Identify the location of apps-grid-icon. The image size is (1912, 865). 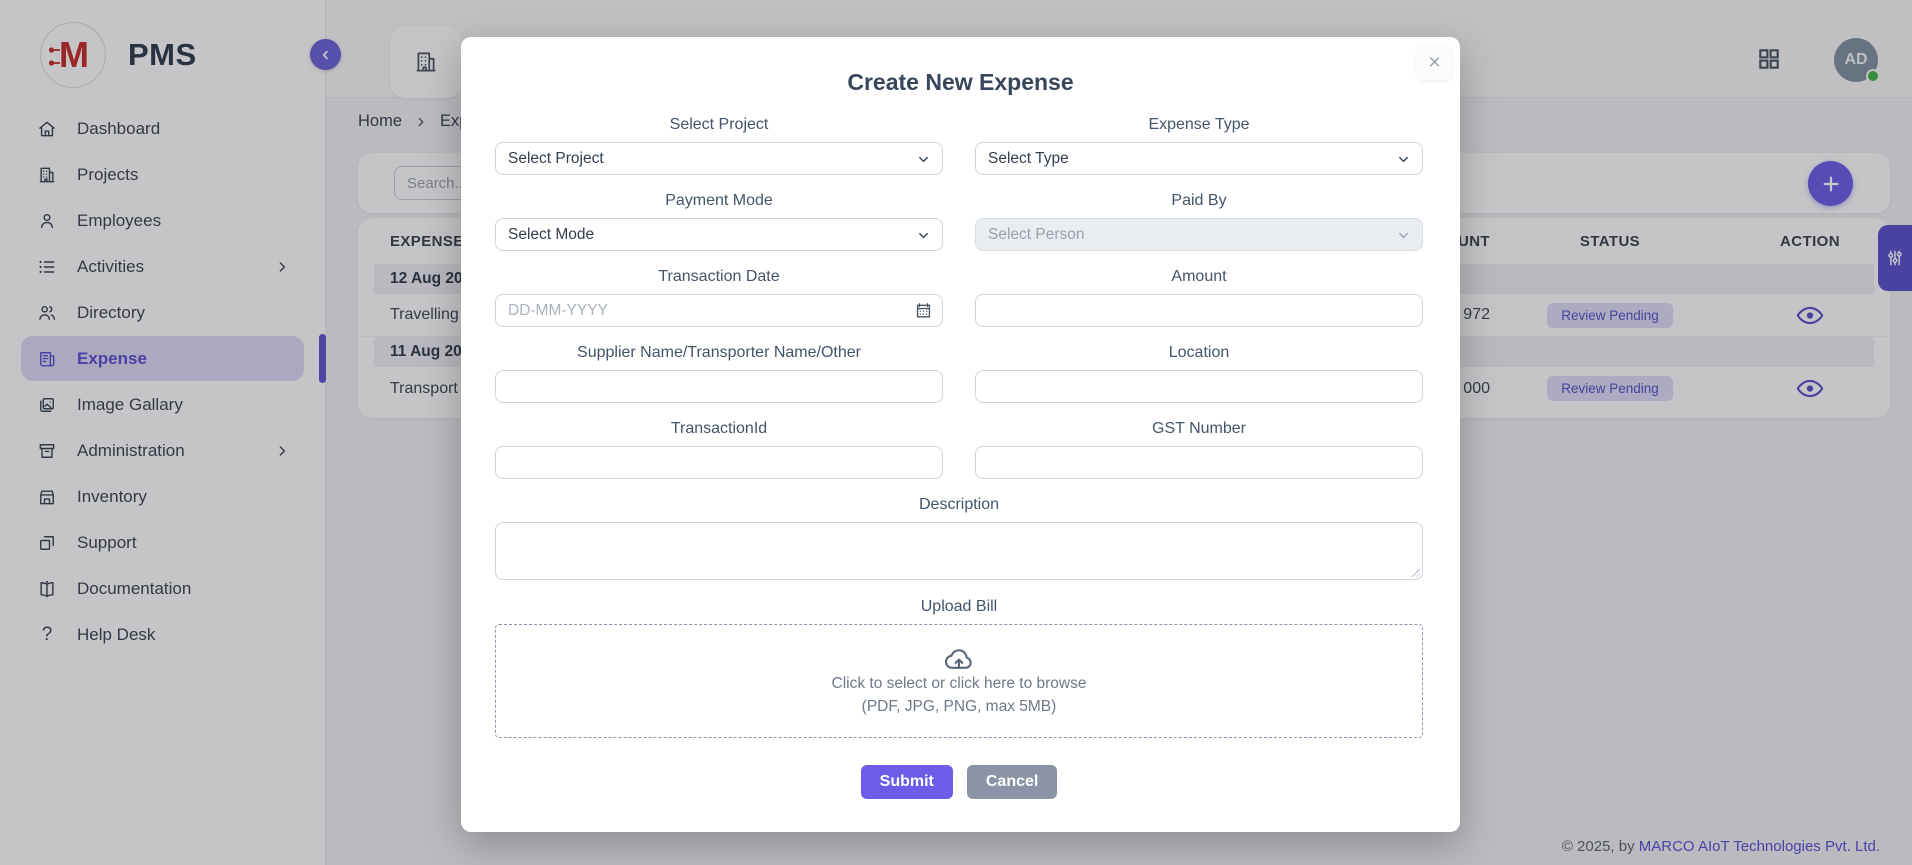
(1769, 59).